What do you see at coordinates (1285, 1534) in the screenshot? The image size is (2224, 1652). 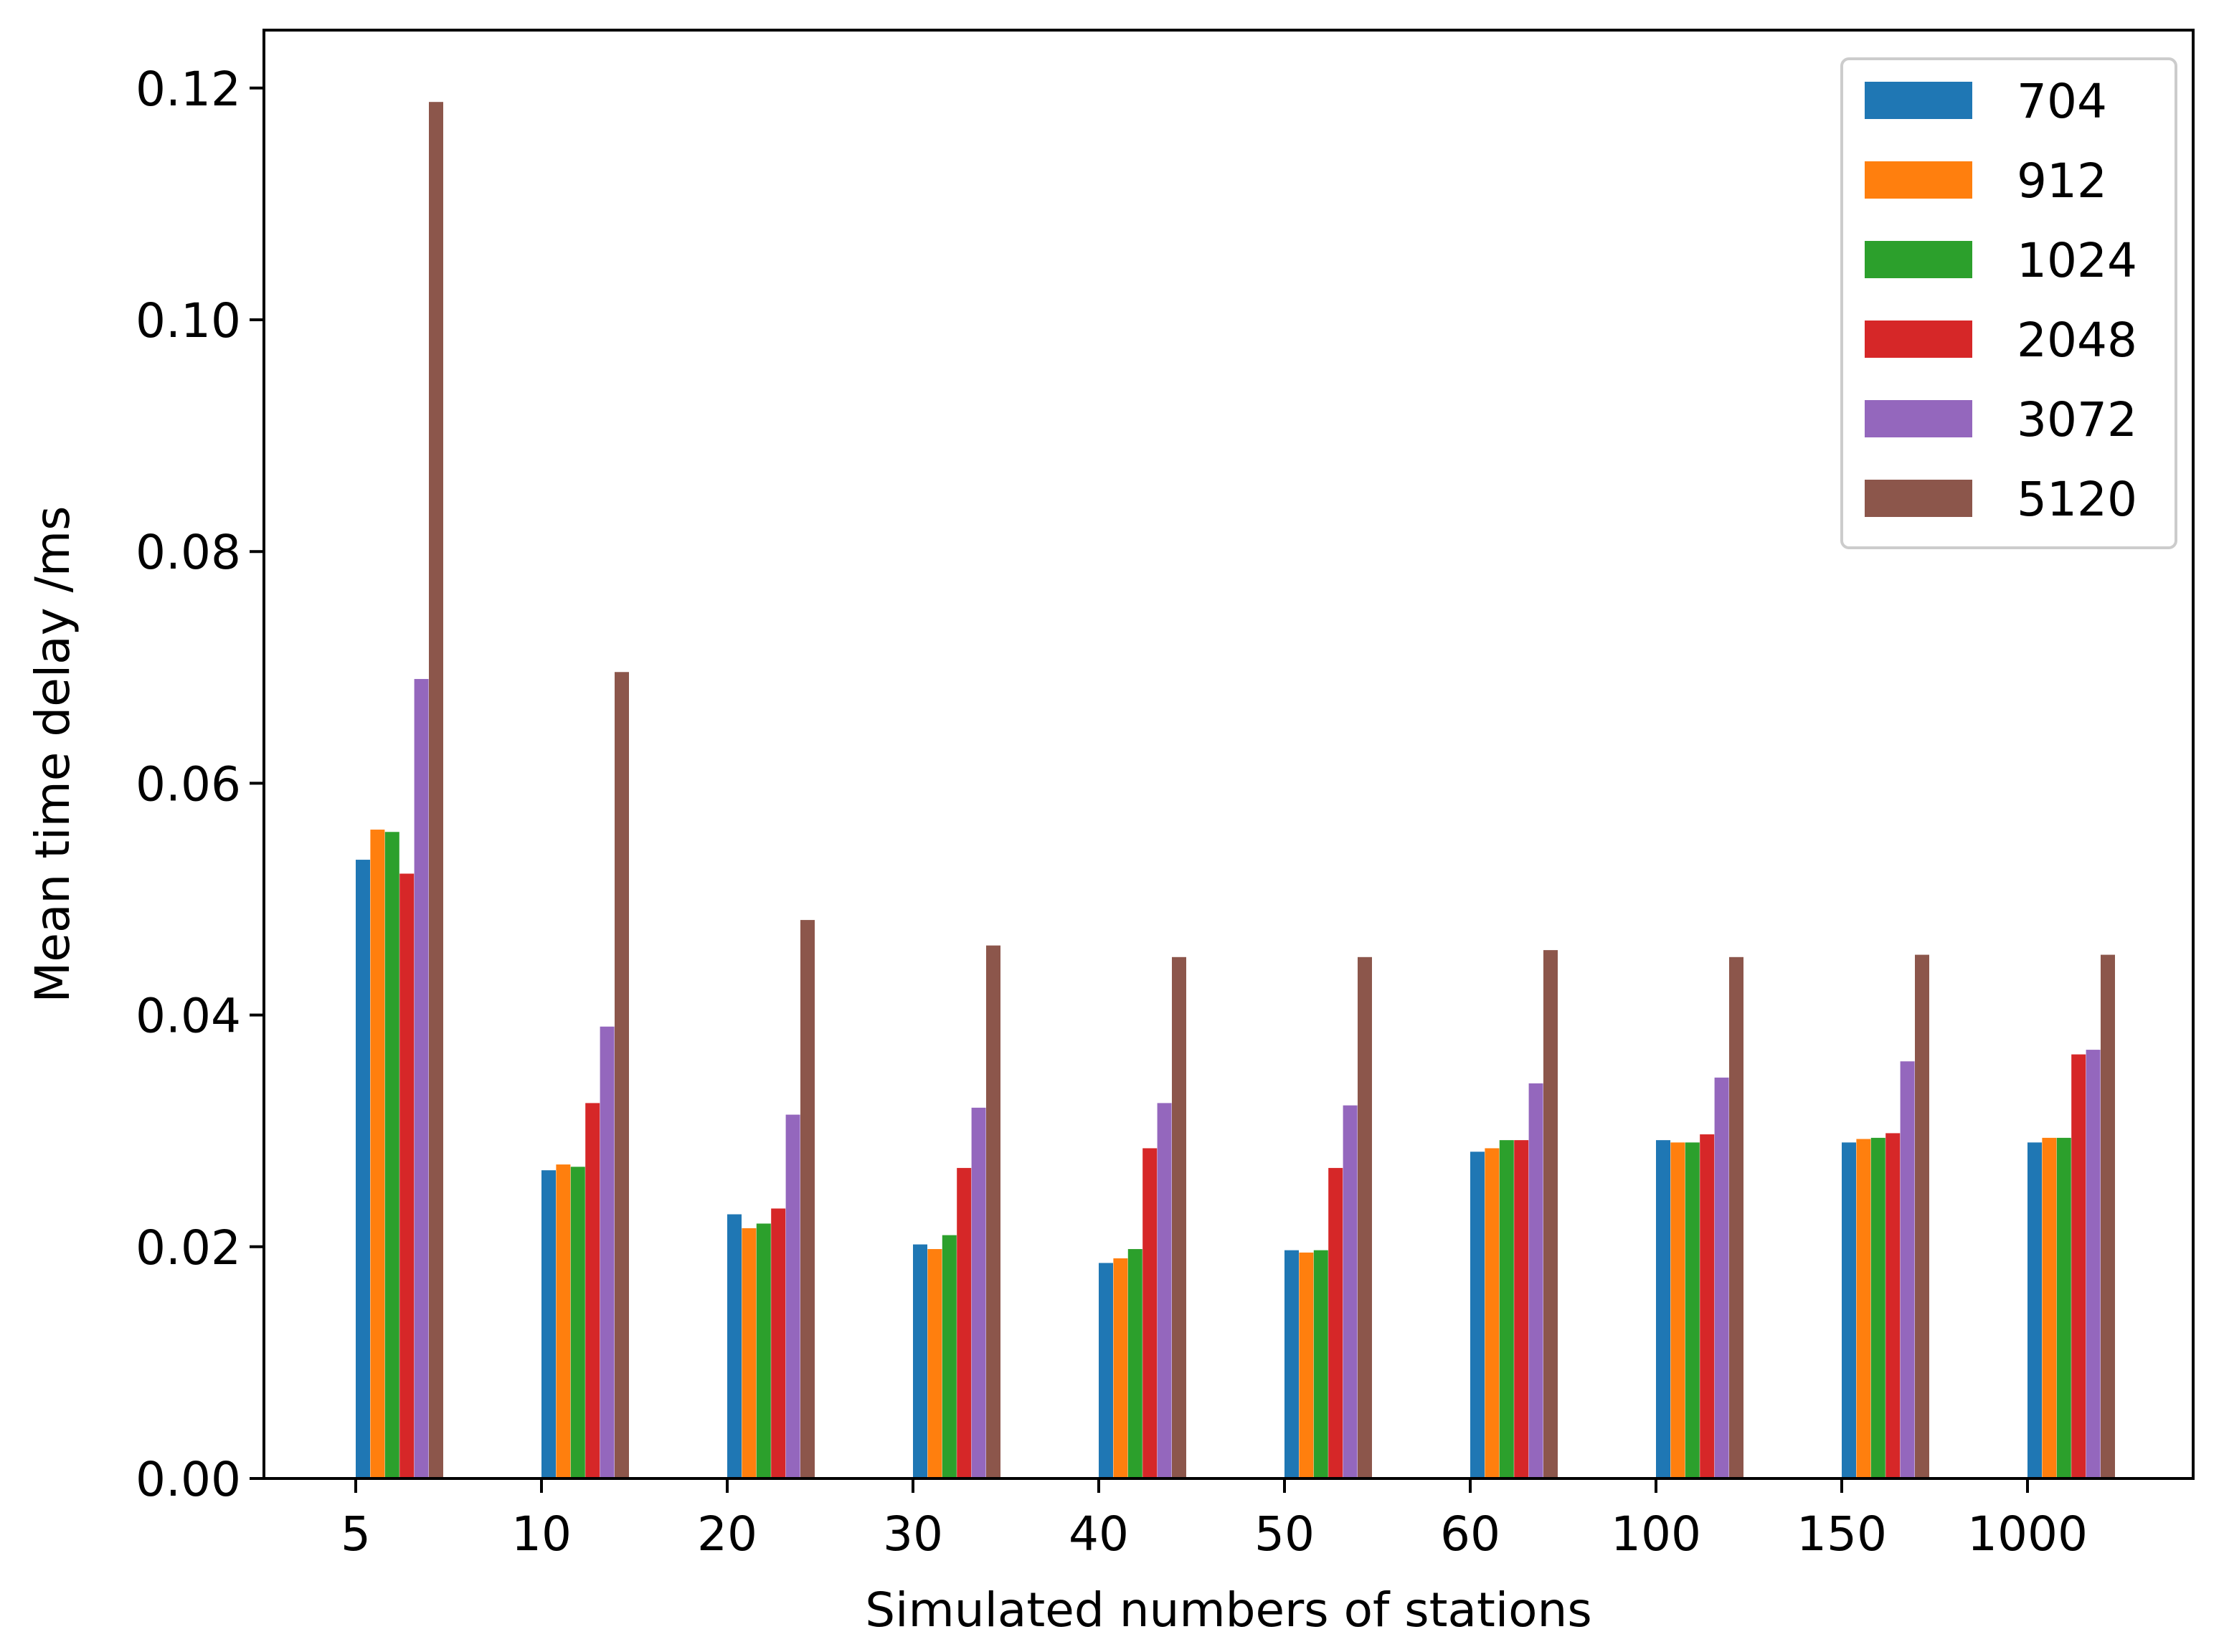 I see `x-tick-label: 50` at bounding box center [1285, 1534].